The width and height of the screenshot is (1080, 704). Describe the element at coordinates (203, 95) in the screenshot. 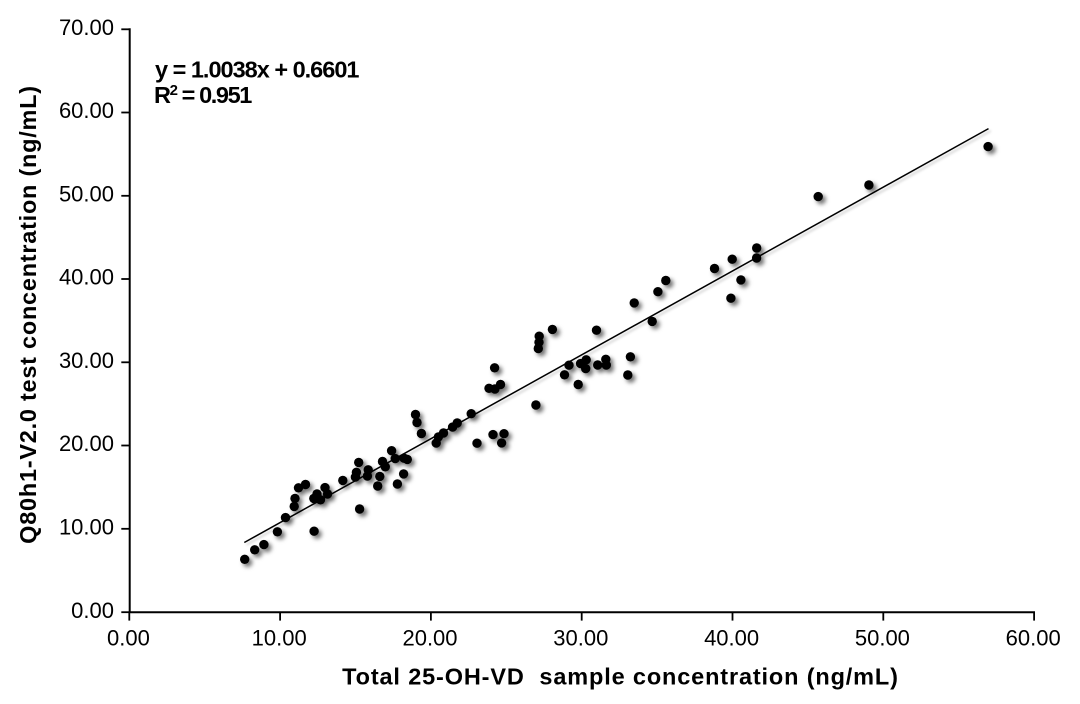

I see `svg-text: R2 = 0.951` at that location.